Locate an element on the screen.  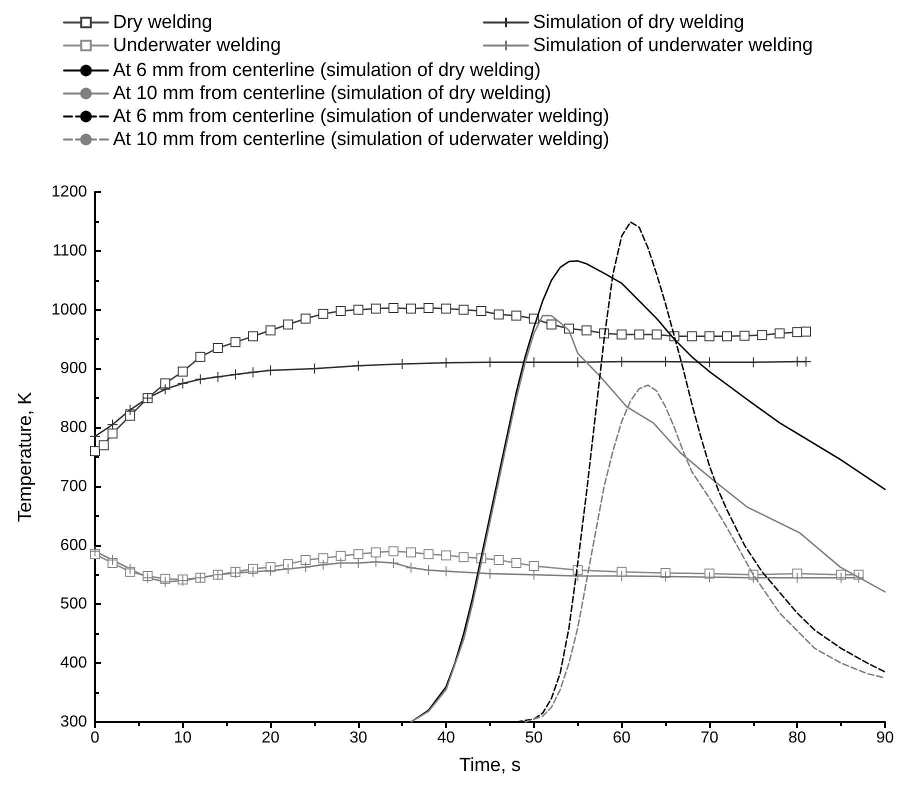
y-tick-label: 400 is located at coordinates (74, 663).